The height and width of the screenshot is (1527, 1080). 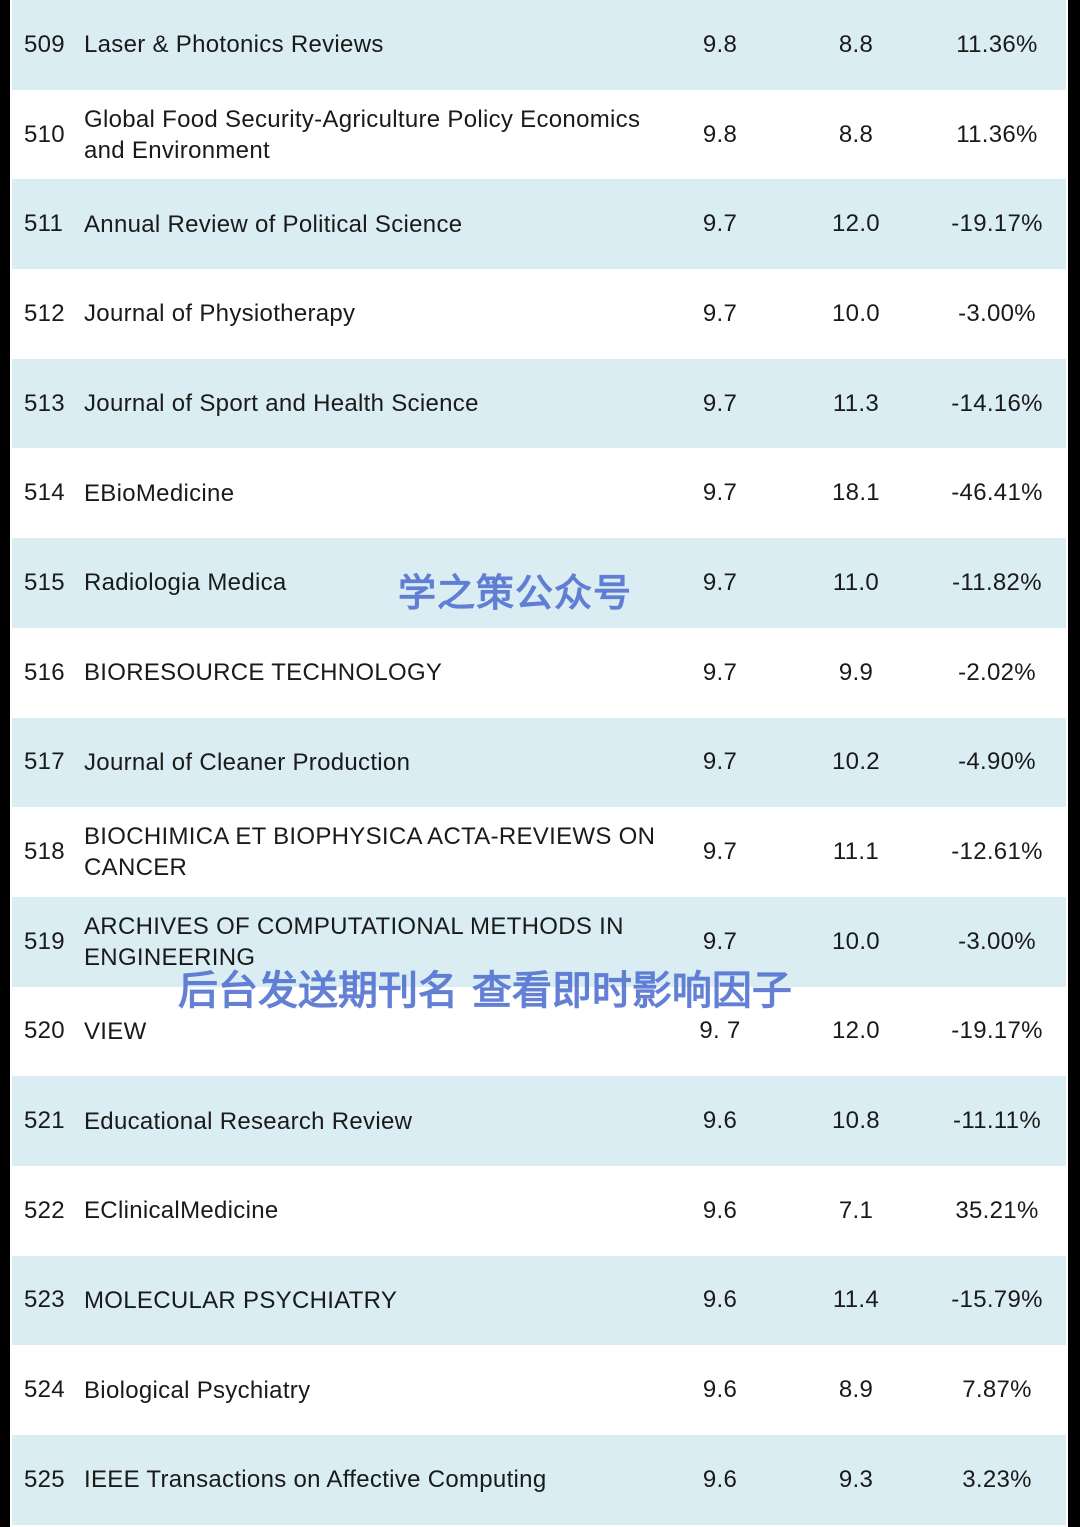 I want to click on journal-name-cell: EBioMedicine, so click(x=159, y=493).